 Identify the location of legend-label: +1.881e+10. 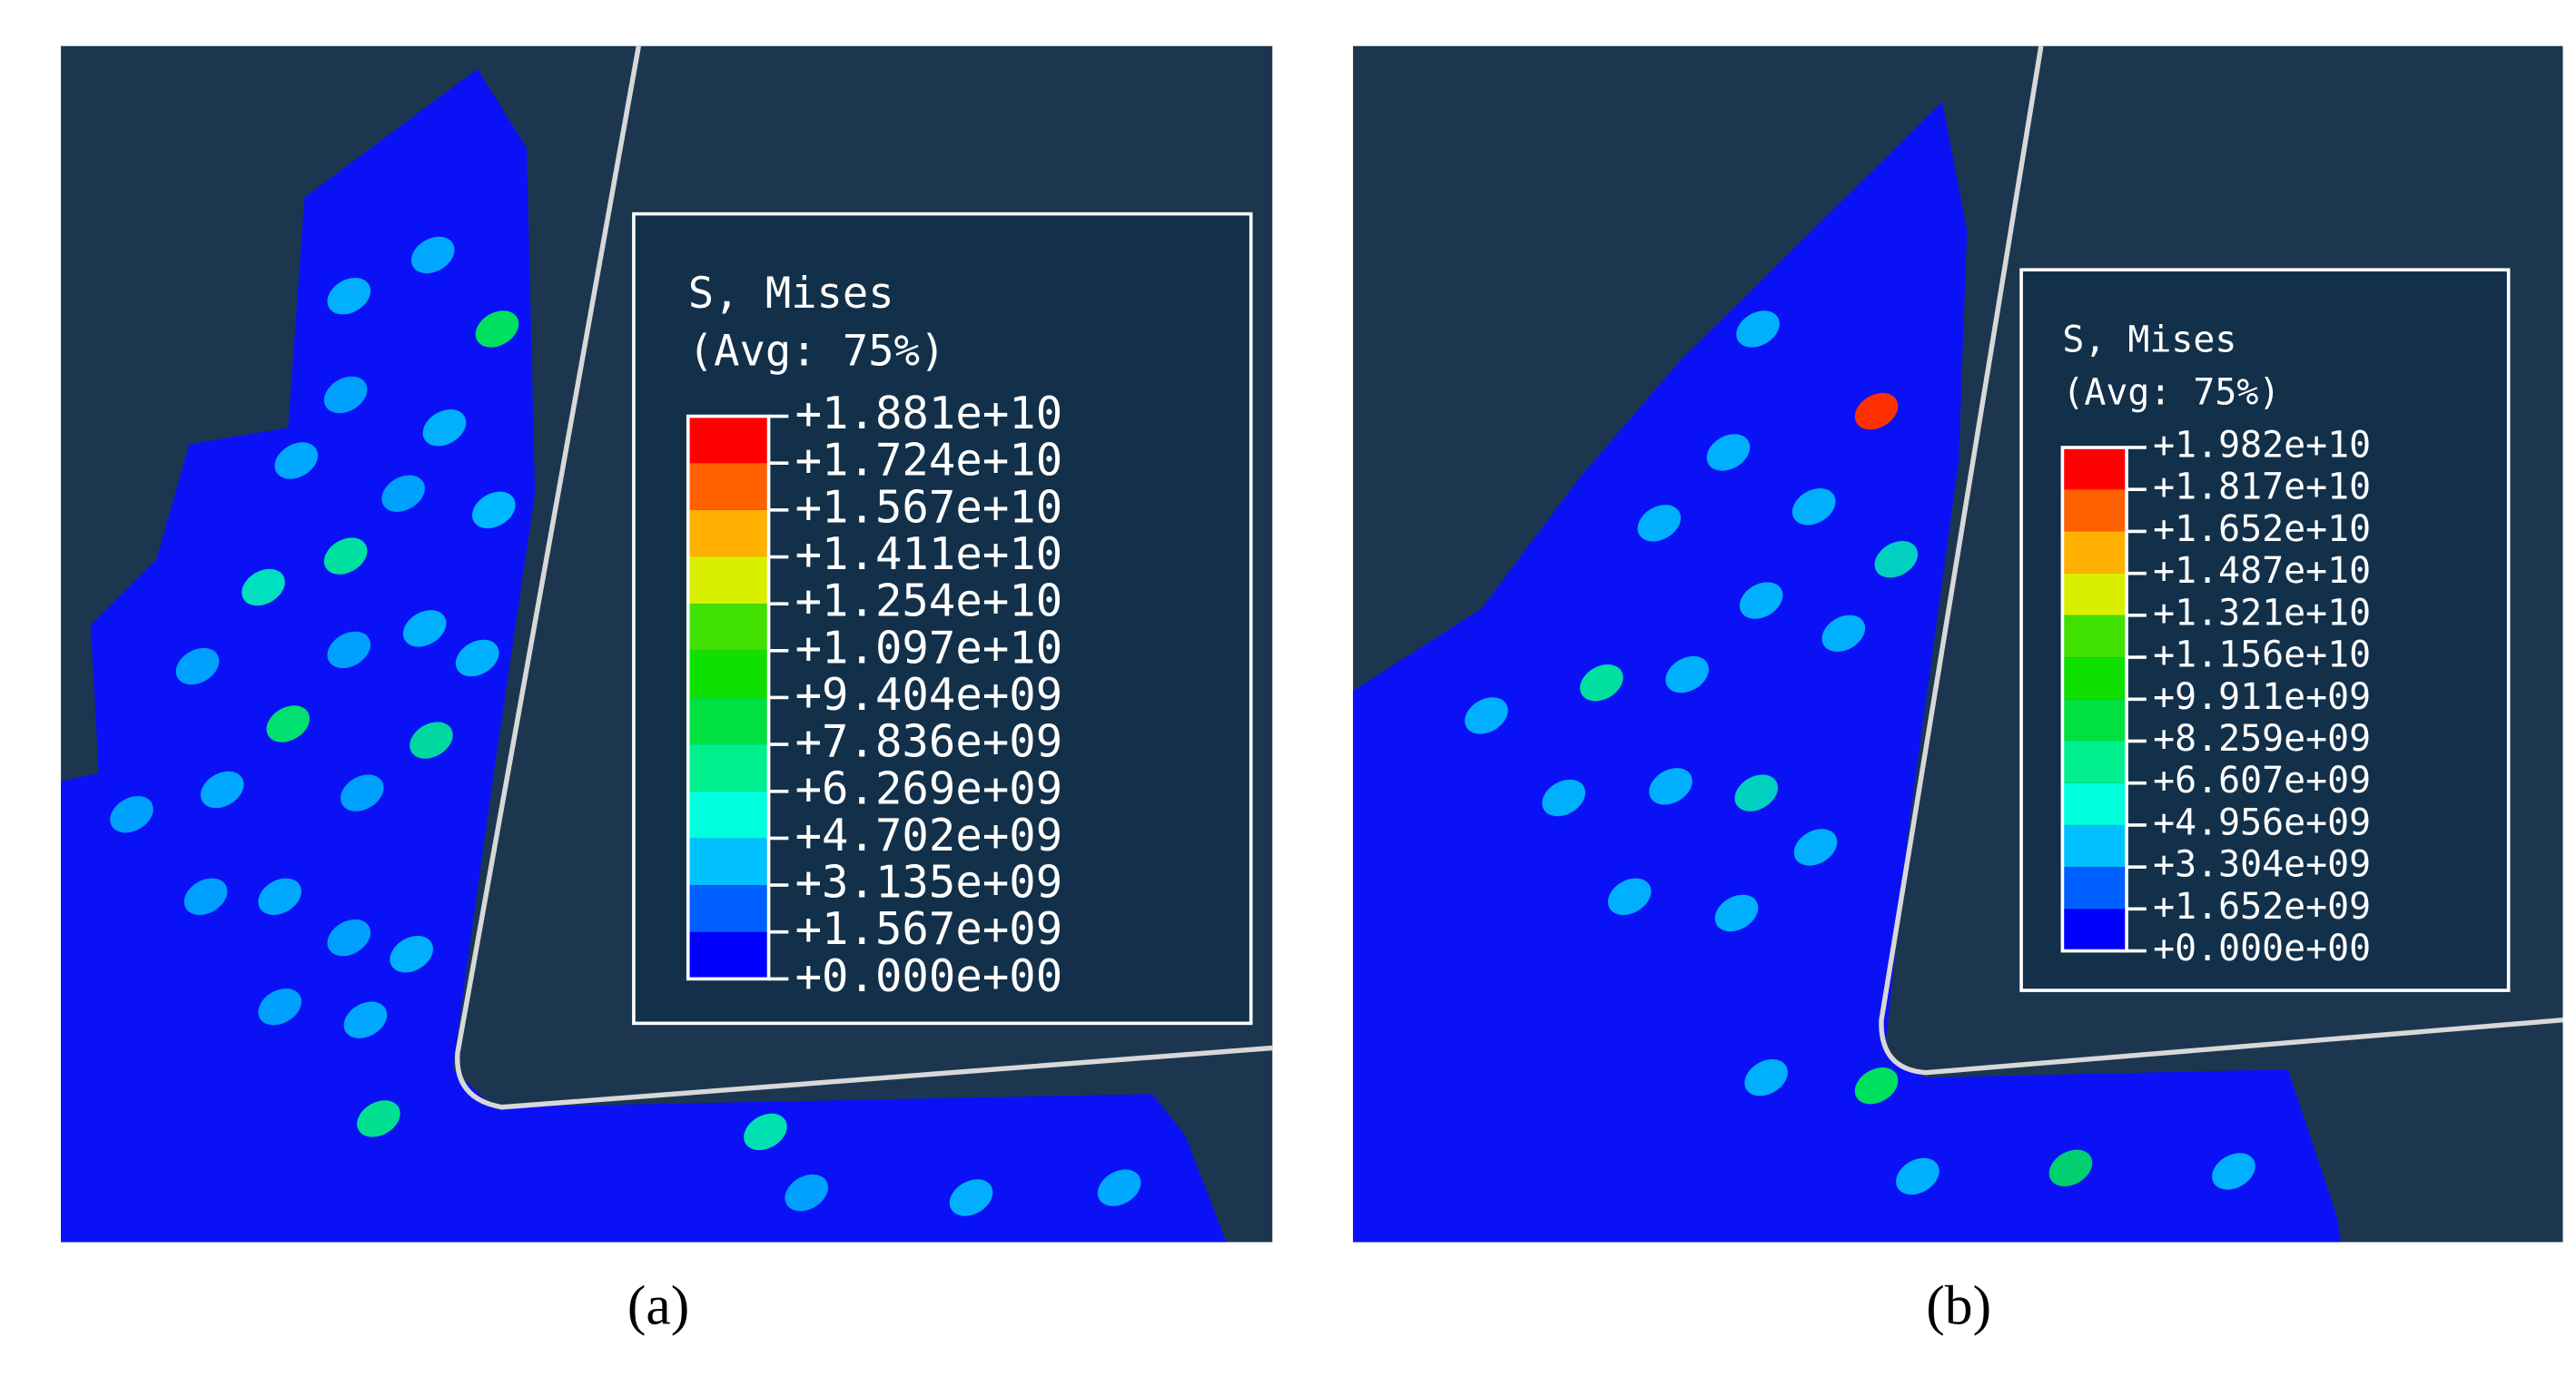
(929, 413).